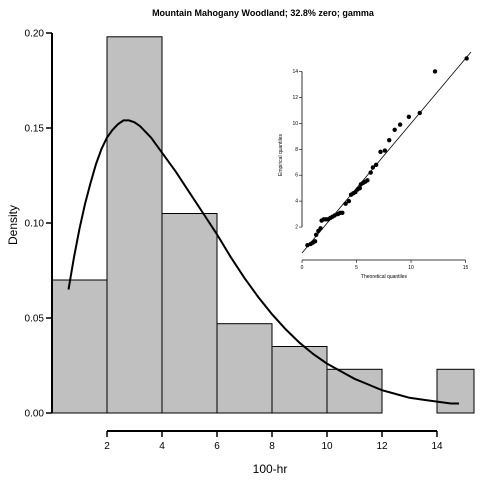 The width and height of the screenshot is (480, 480). Describe the element at coordinates (384, 277) in the screenshot. I see `inset-x-axis-title: Theoretical quantiles` at that location.